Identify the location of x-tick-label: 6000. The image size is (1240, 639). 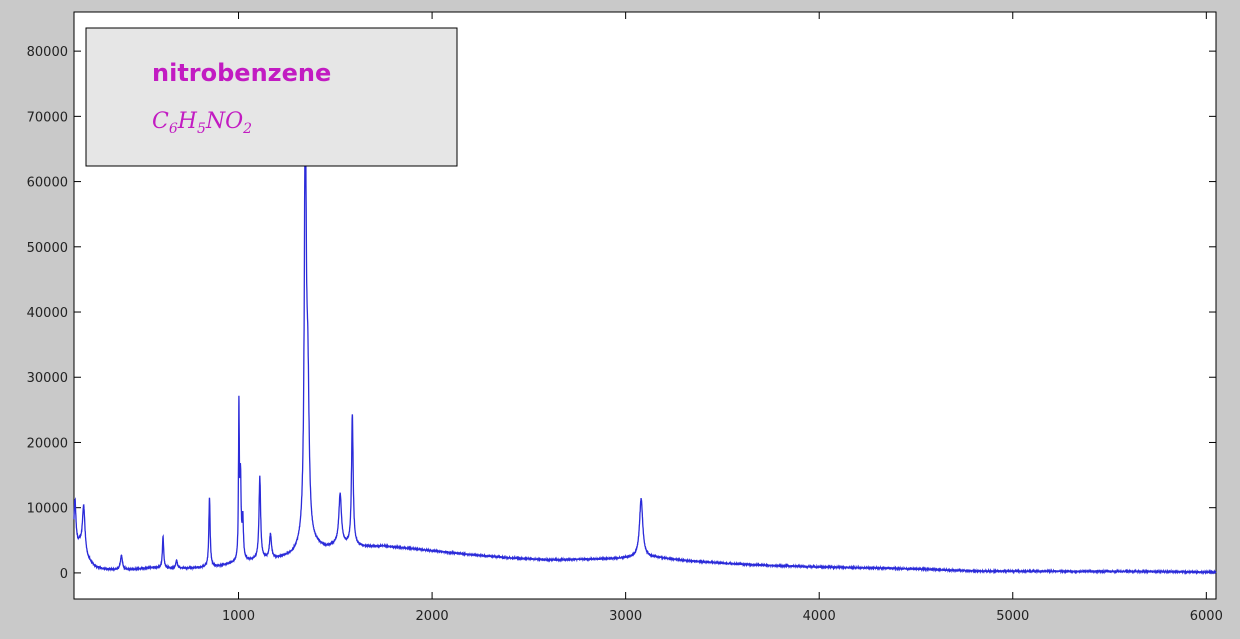
(1206, 616).